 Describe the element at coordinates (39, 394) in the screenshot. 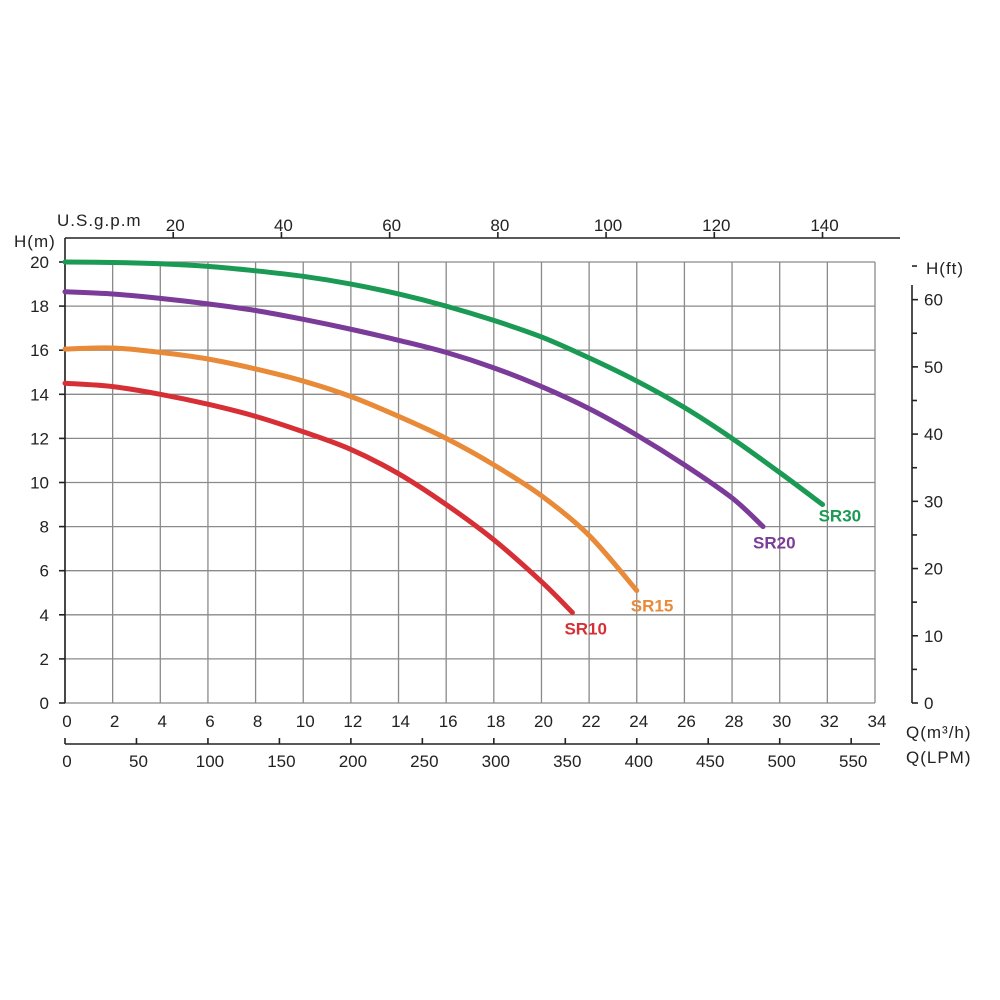

I see `y-tick-label: 14` at that location.